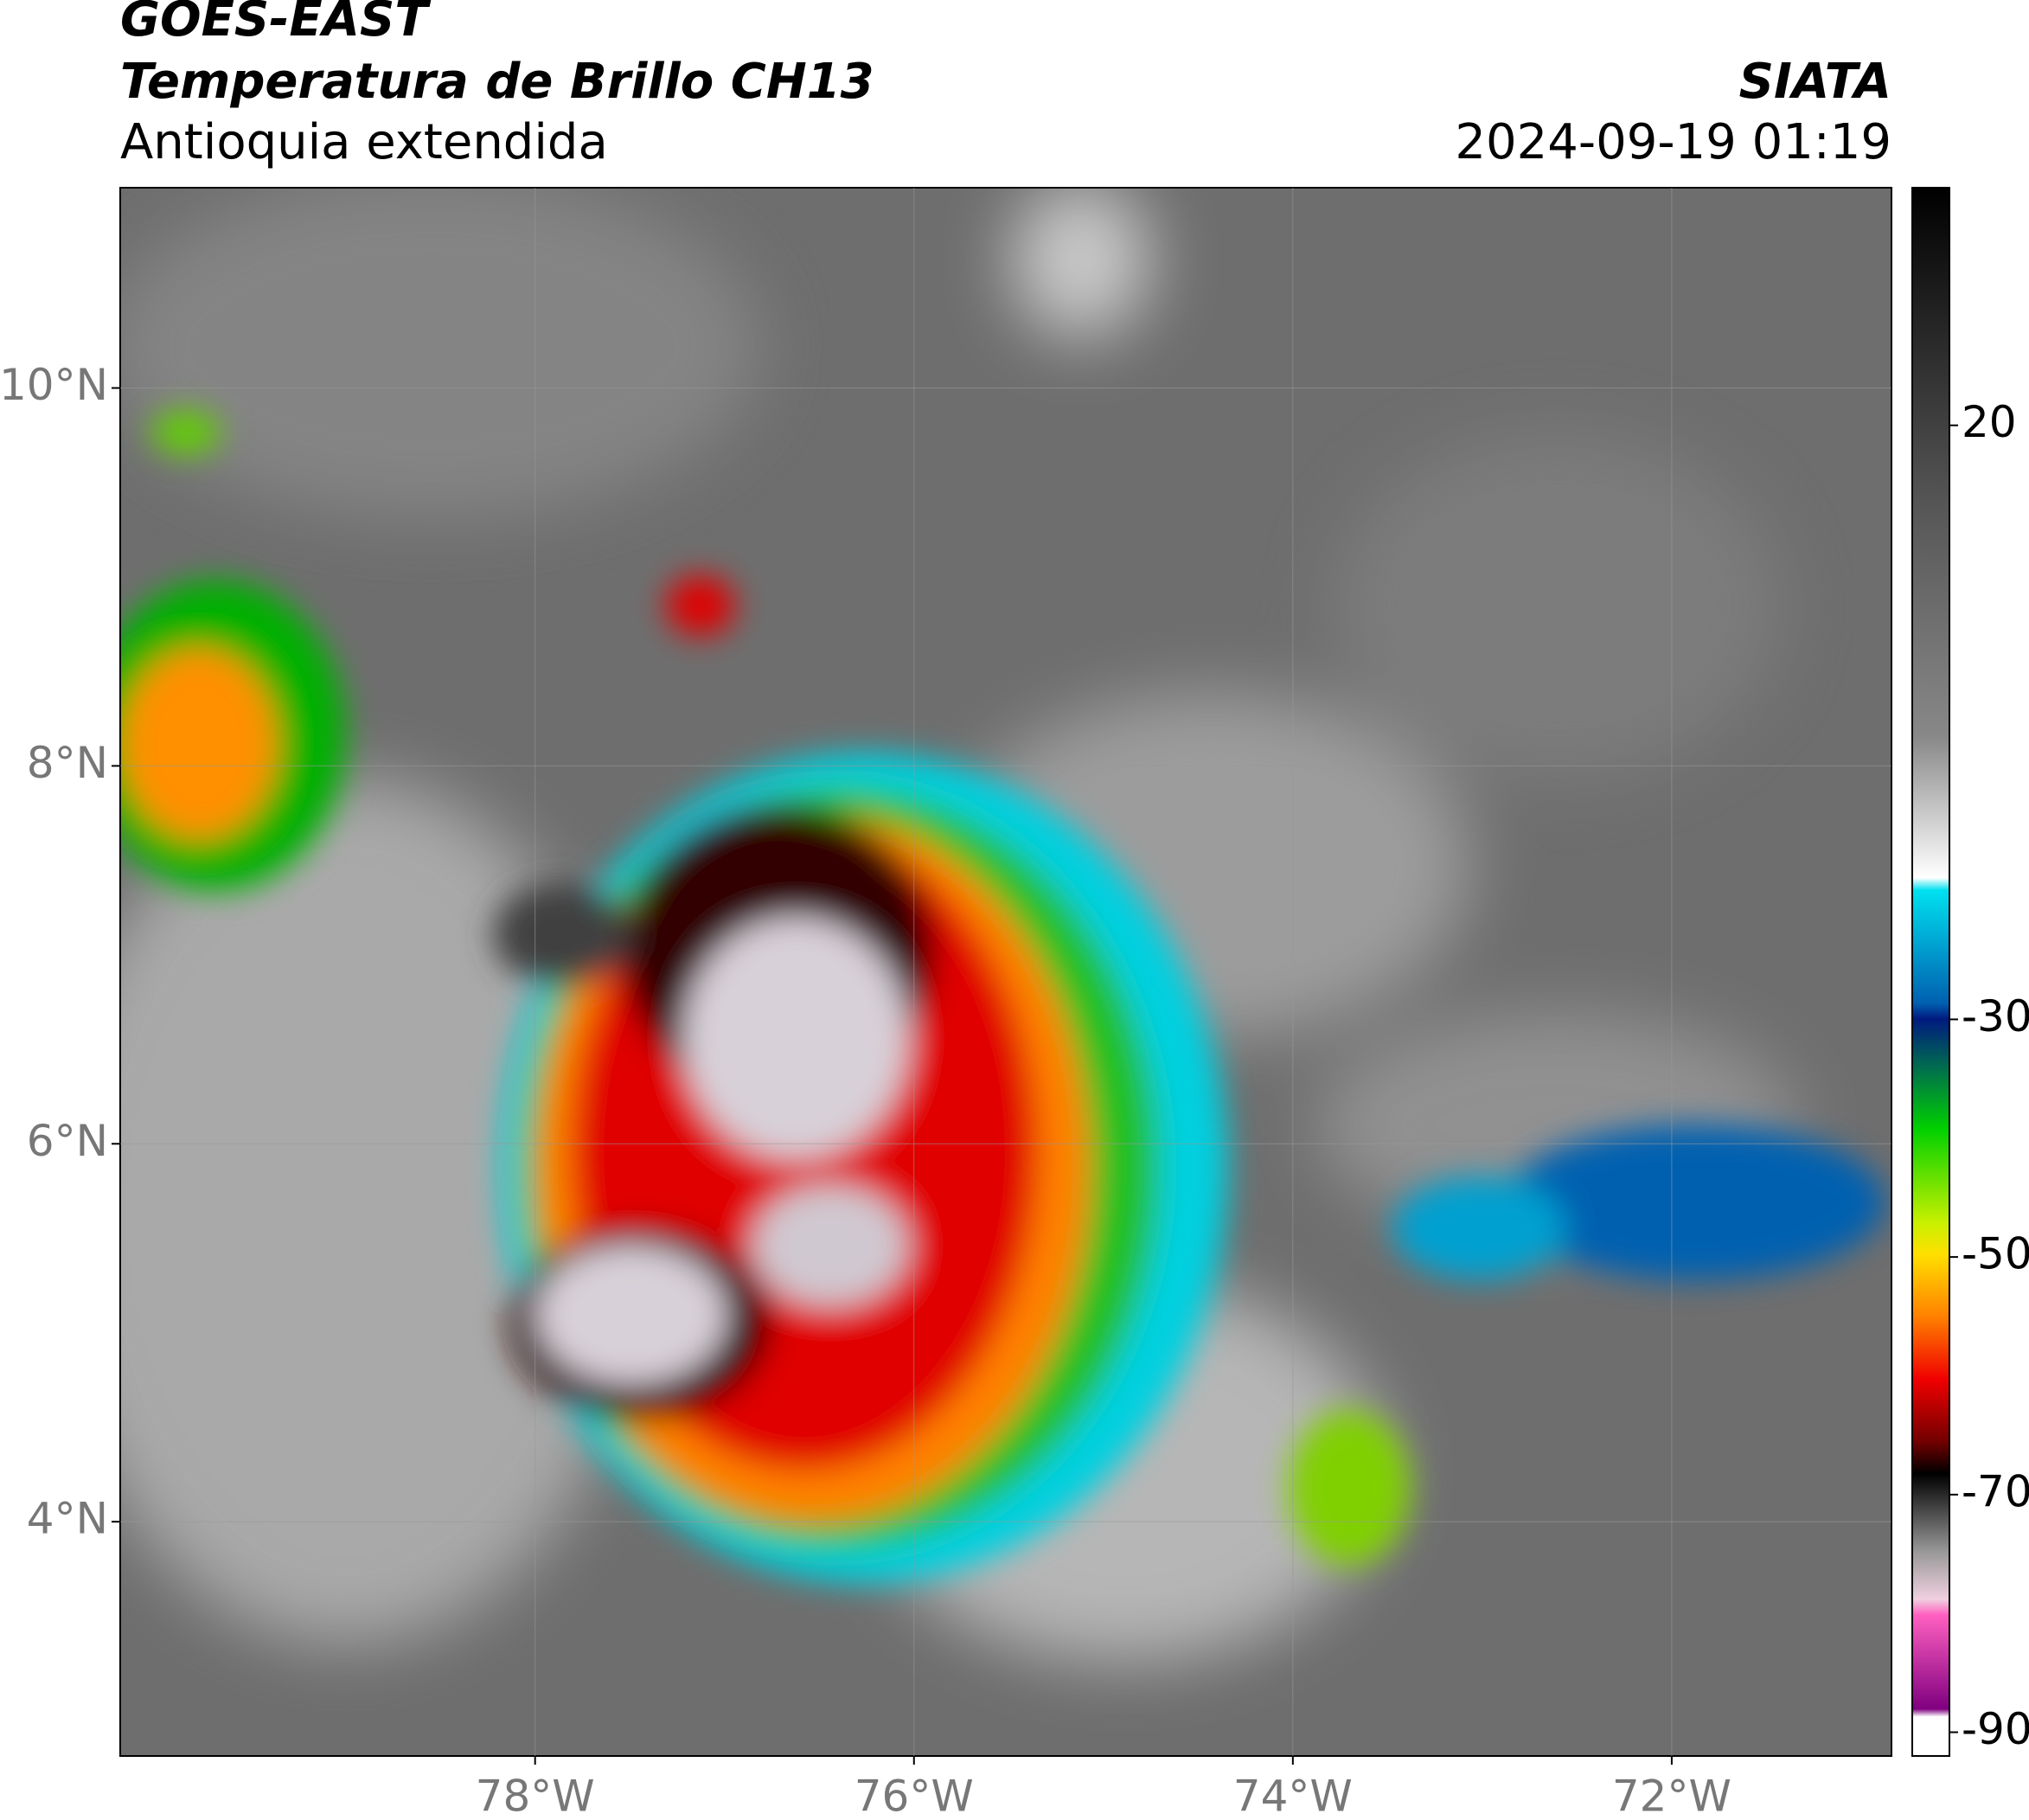 Image resolution: width=2029 pixels, height=1820 pixels. What do you see at coordinates (497, 82) in the screenshot?
I see `subtitle: Temperatura de Brillo CH13` at bounding box center [497, 82].